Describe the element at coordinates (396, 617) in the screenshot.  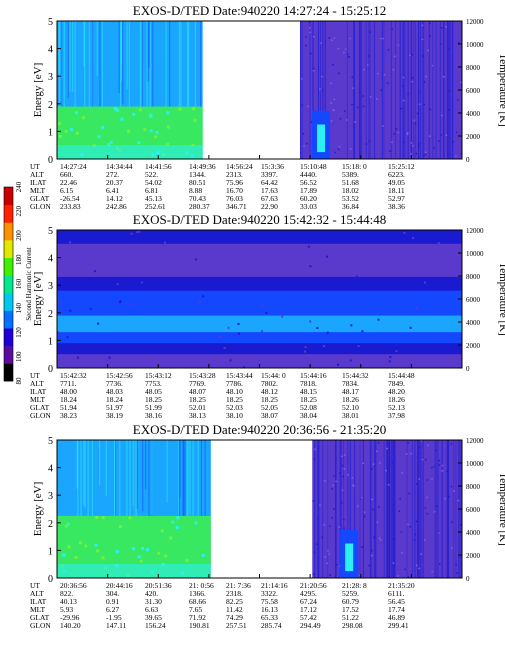
I see `table-cell: 46.89` at that location.